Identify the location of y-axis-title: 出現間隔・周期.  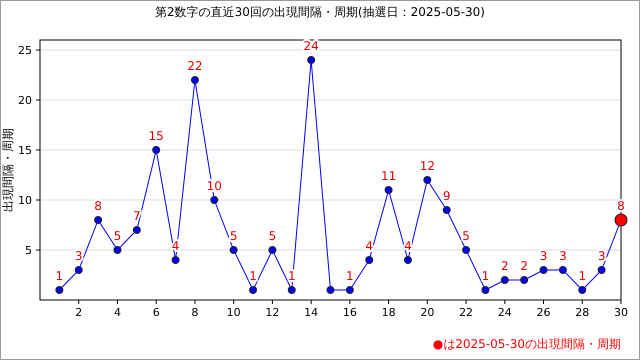
(8, 170).